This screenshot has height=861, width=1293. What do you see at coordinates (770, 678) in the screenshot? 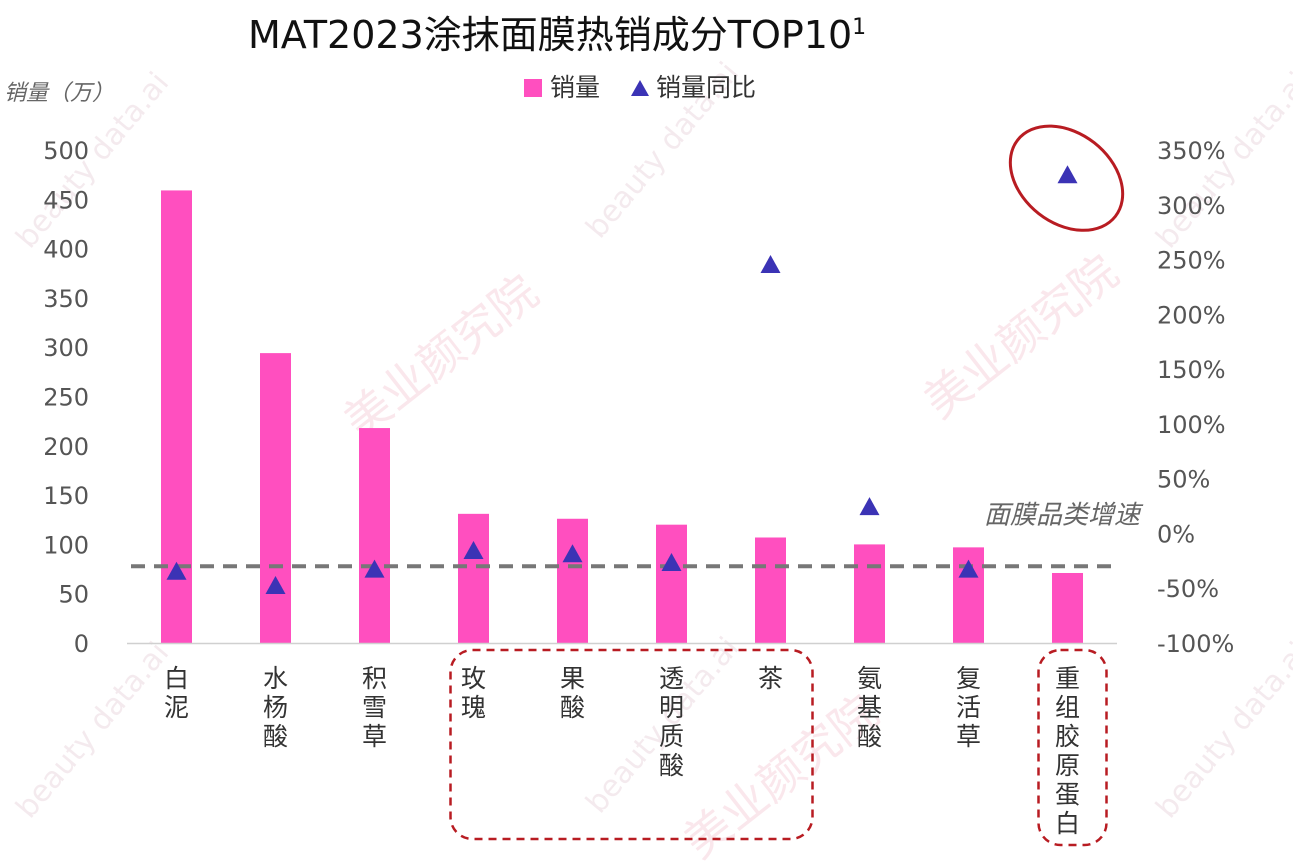
I see `x-tick-label: 茶` at bounding box center [770, 678].